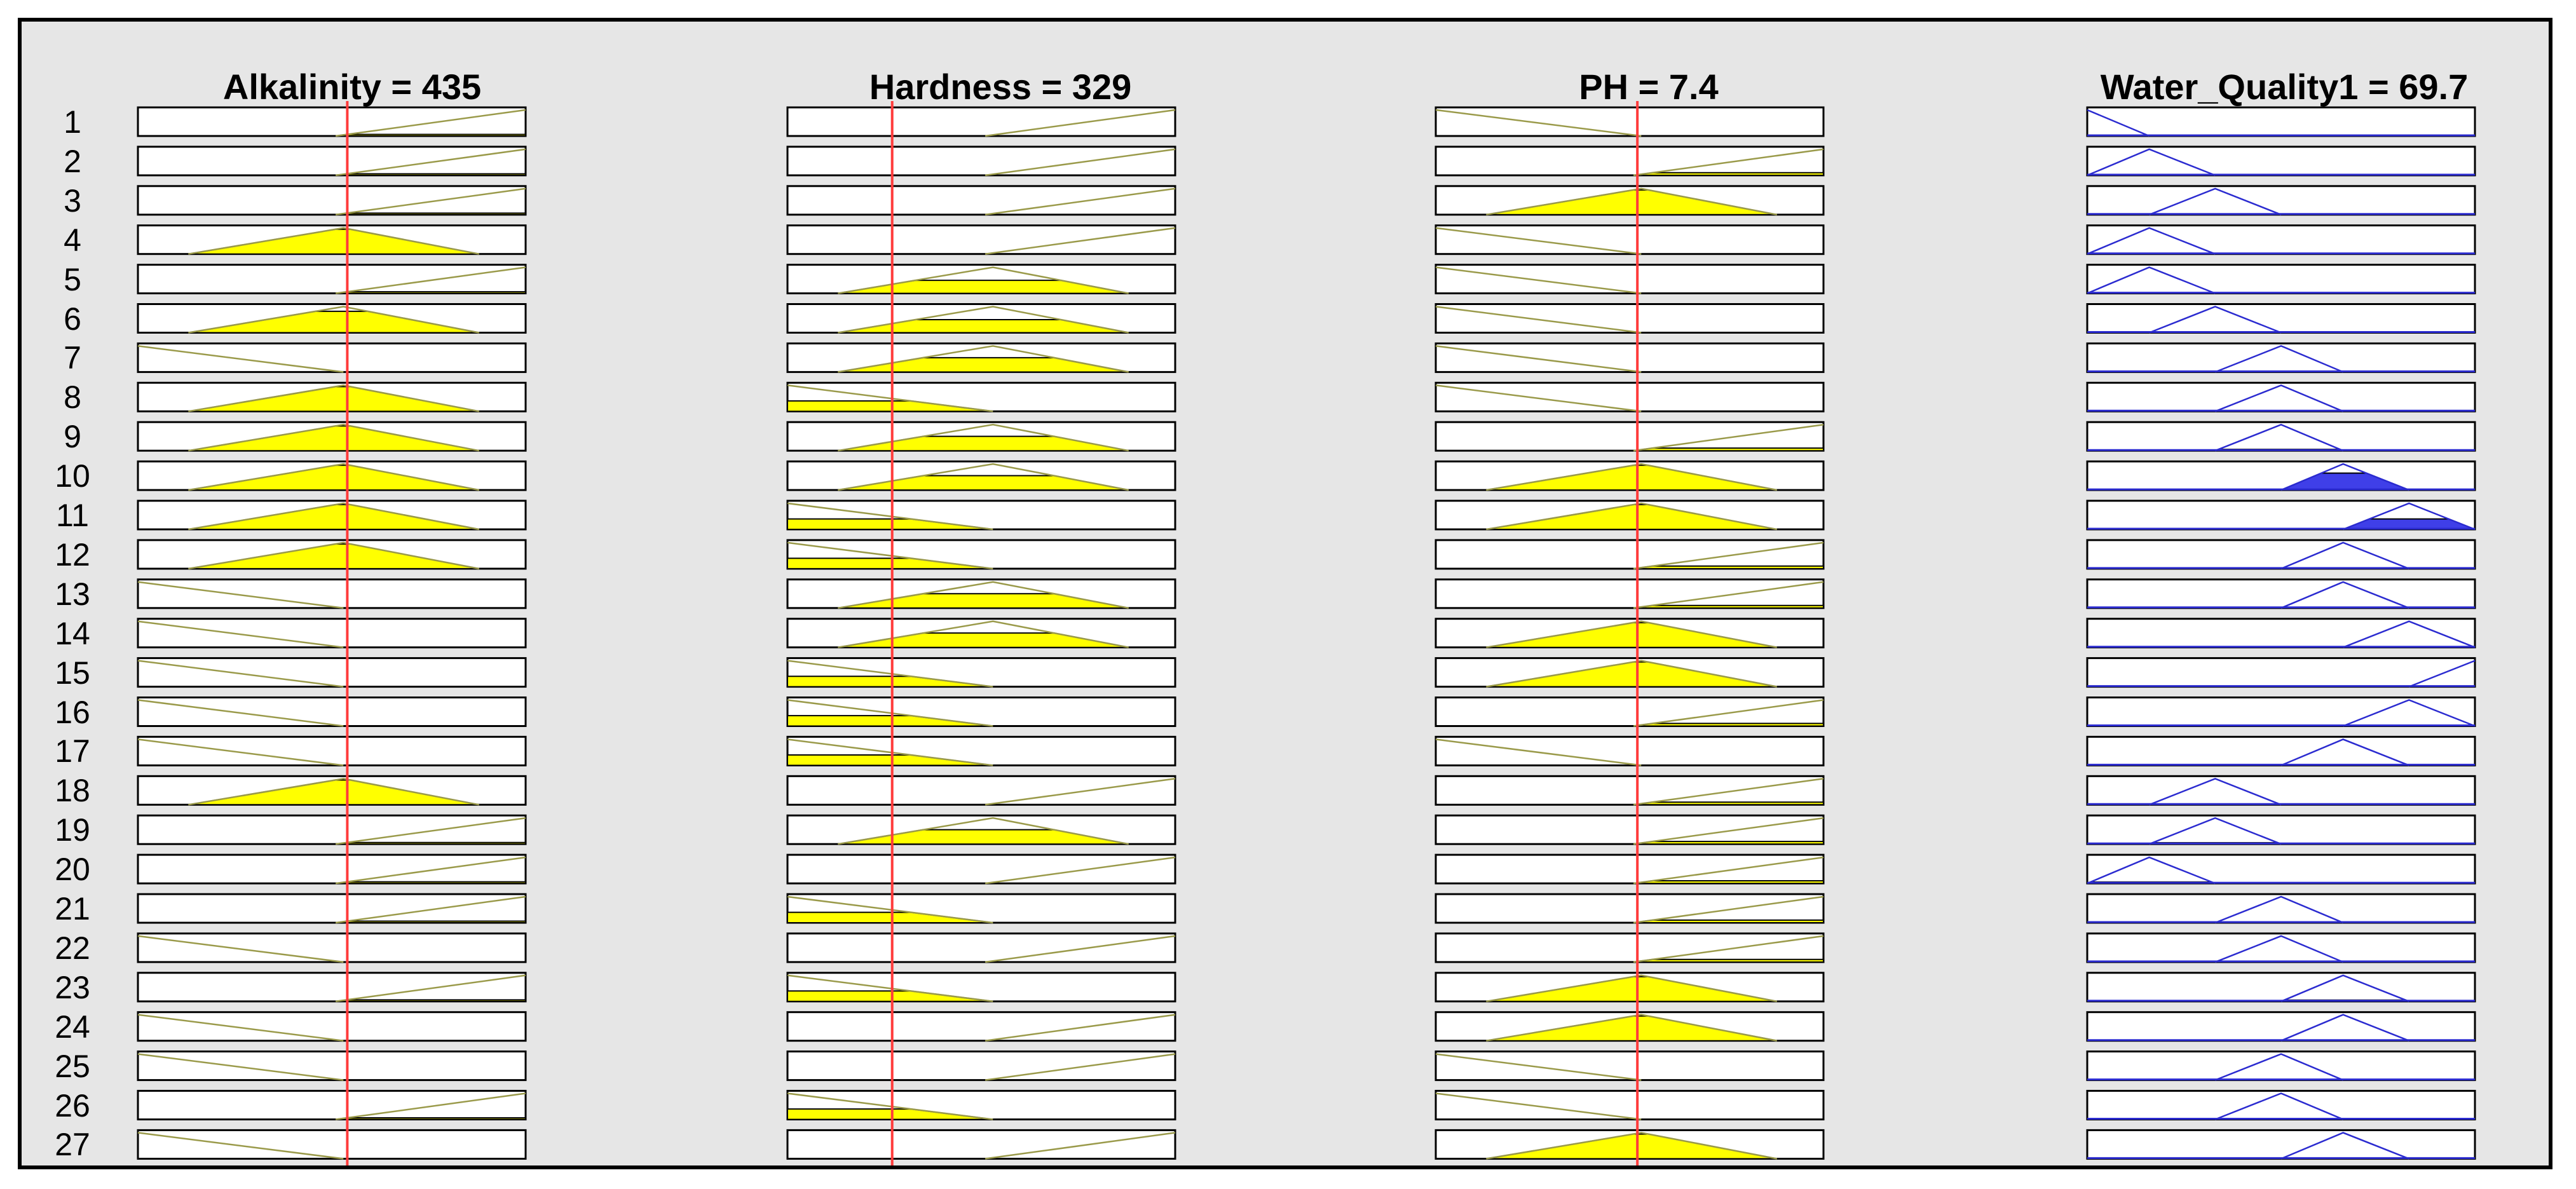  What do you see at coordinates (1649, 87) in the screenshot?
I see `variable-title-ph: PH = 7.4` at bounding box center [1649, 87].